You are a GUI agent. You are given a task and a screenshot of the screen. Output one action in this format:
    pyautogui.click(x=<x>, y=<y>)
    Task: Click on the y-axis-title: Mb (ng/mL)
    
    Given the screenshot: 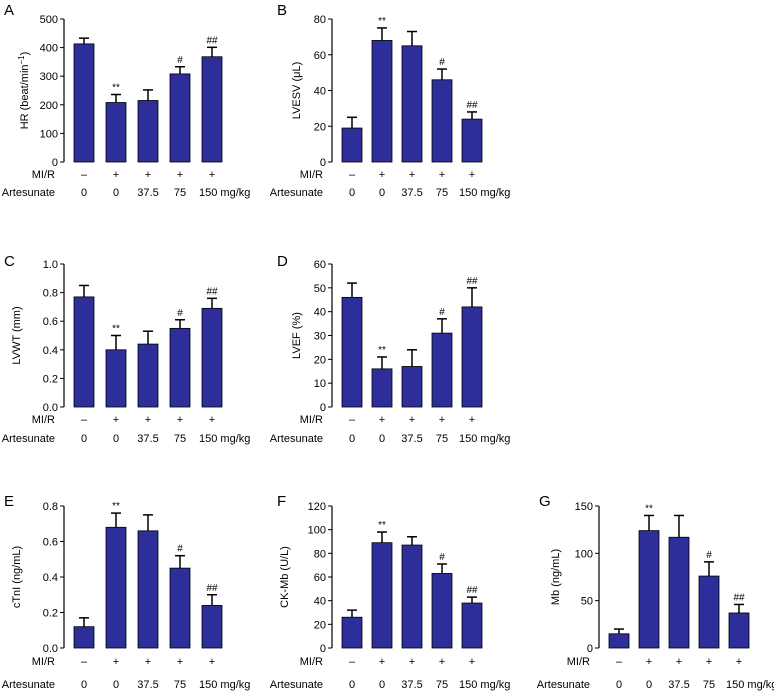 What is the action you would take?
    pyautogui.click(x=556, y=577)
    